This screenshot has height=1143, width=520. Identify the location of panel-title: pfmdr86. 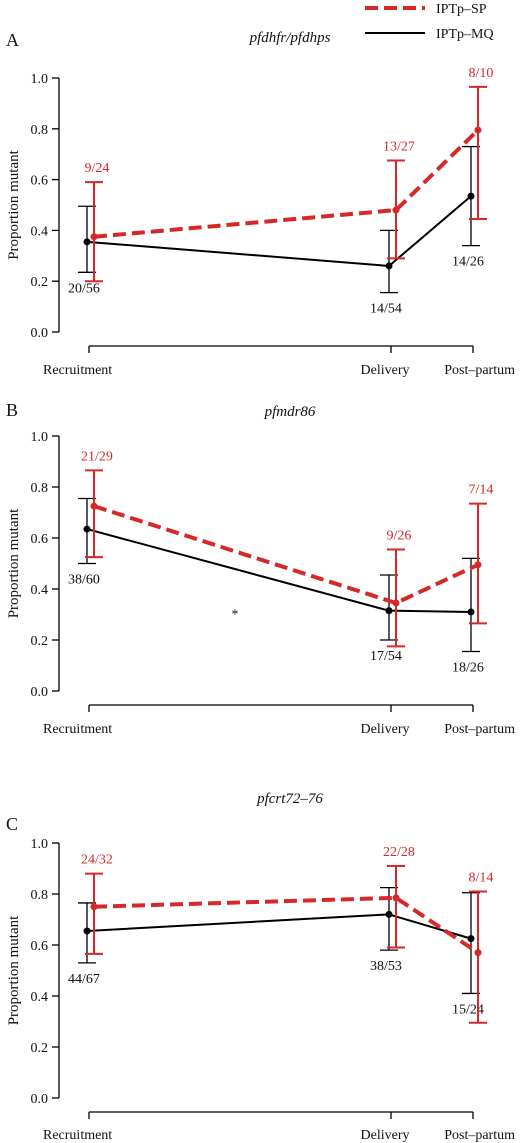
(290, 412).